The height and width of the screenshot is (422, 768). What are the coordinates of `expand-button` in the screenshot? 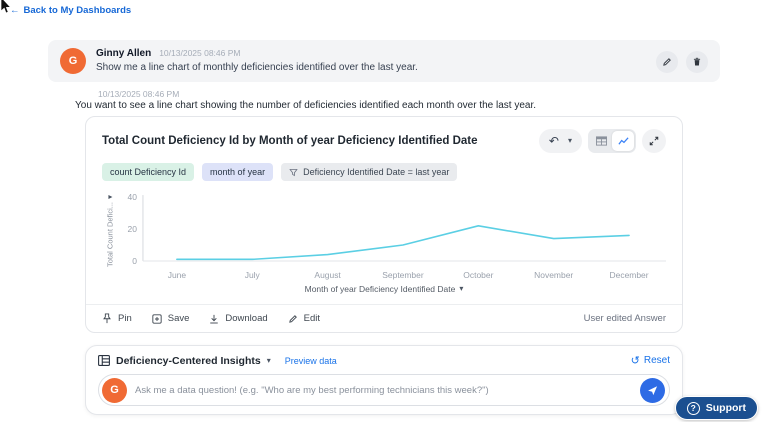 It's located at (654, 141).